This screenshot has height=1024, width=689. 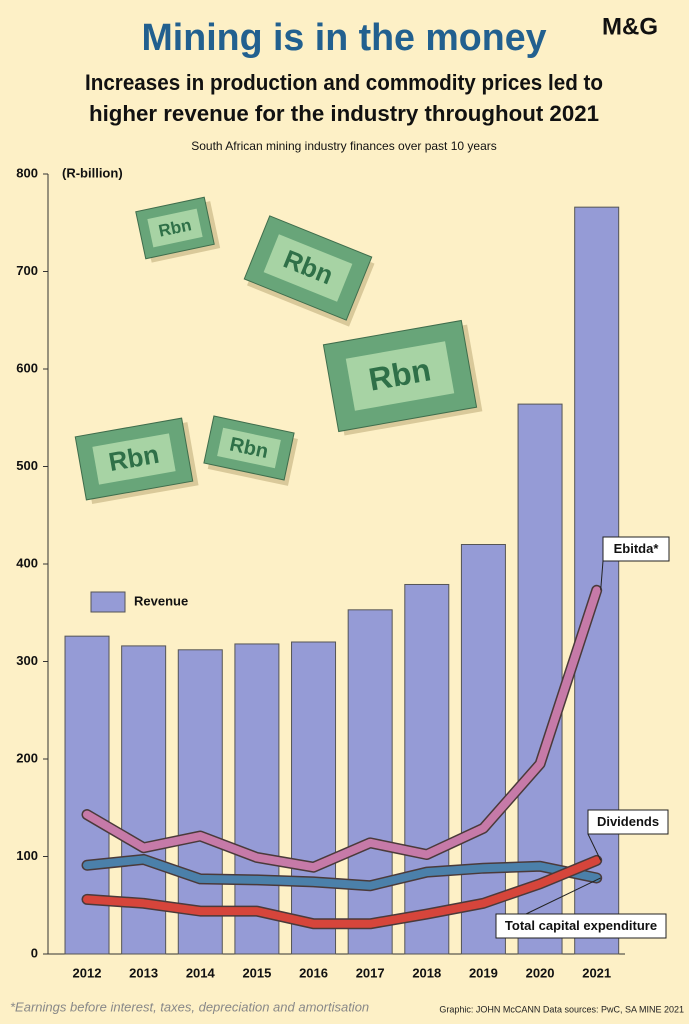 What do you see at coordinates (630, 26) in the screenshot?
I see `logo: M&G` at bounding box center [630, 26].